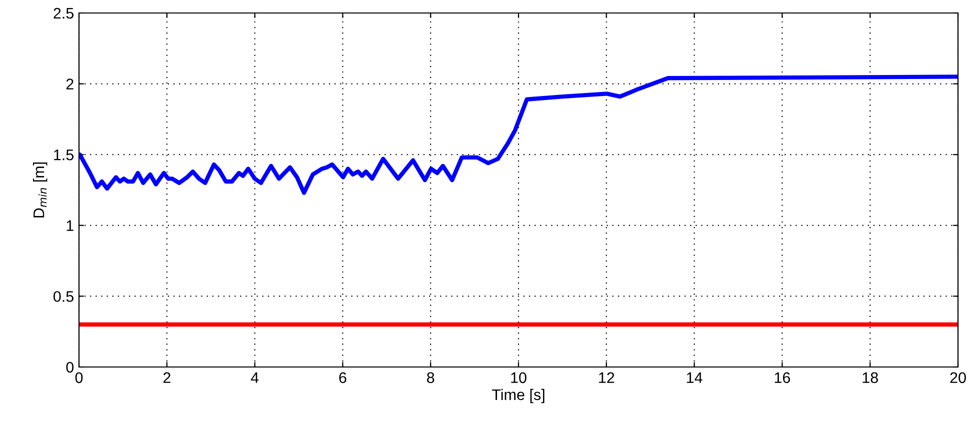 The height and width of the screenshot is (421, 974). I want to click on y-axis-title: D$_{min}$ [m], so click(40, 190).